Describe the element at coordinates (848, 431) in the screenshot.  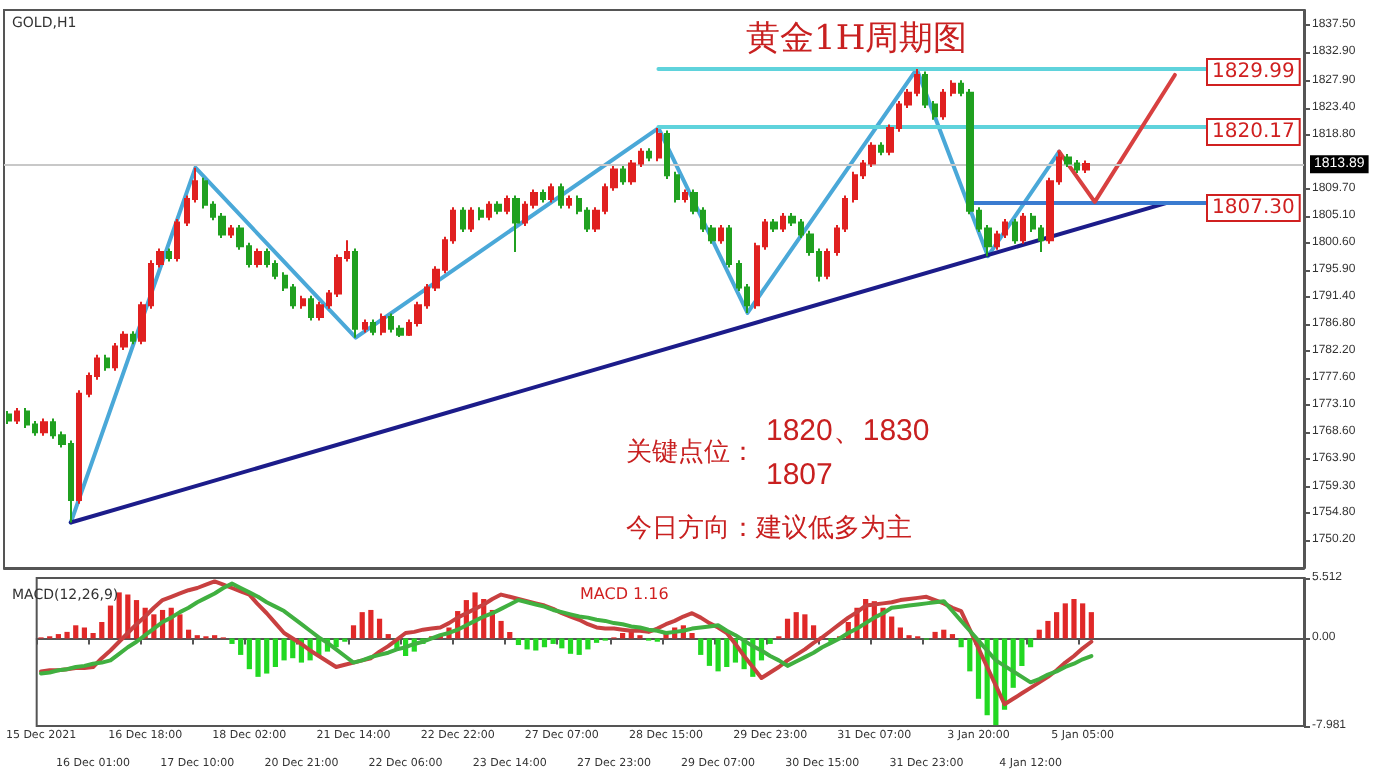
I see `annotation: 1820、1830` at that location.